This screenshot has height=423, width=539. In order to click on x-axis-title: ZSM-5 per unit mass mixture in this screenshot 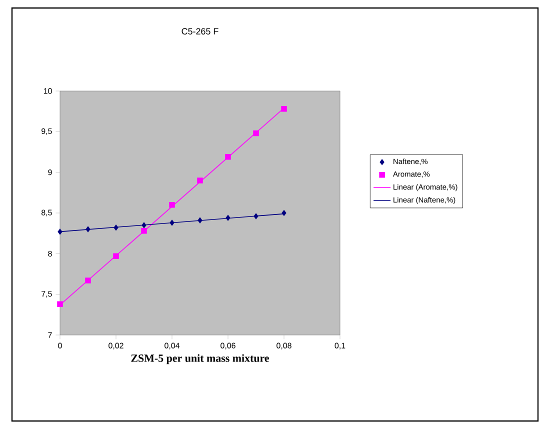, I will do `click(200, 359)`.